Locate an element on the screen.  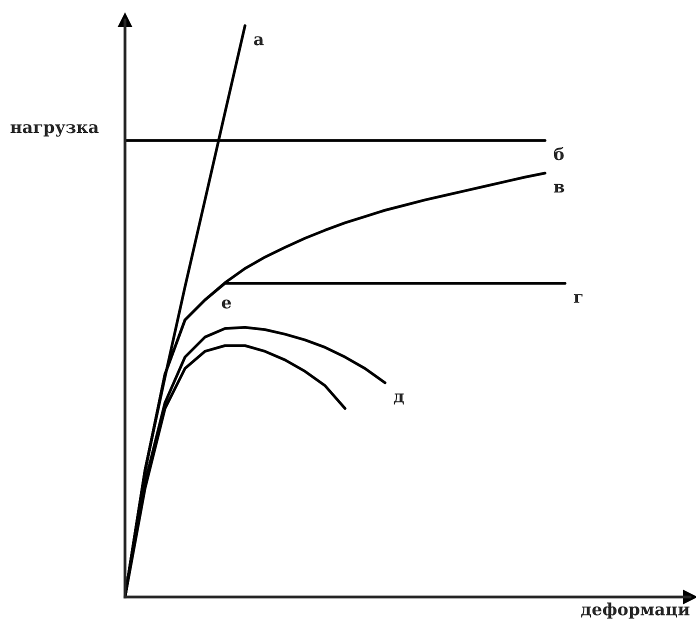
y-axis-title: нагрузка is located at coordinates (54, 130).